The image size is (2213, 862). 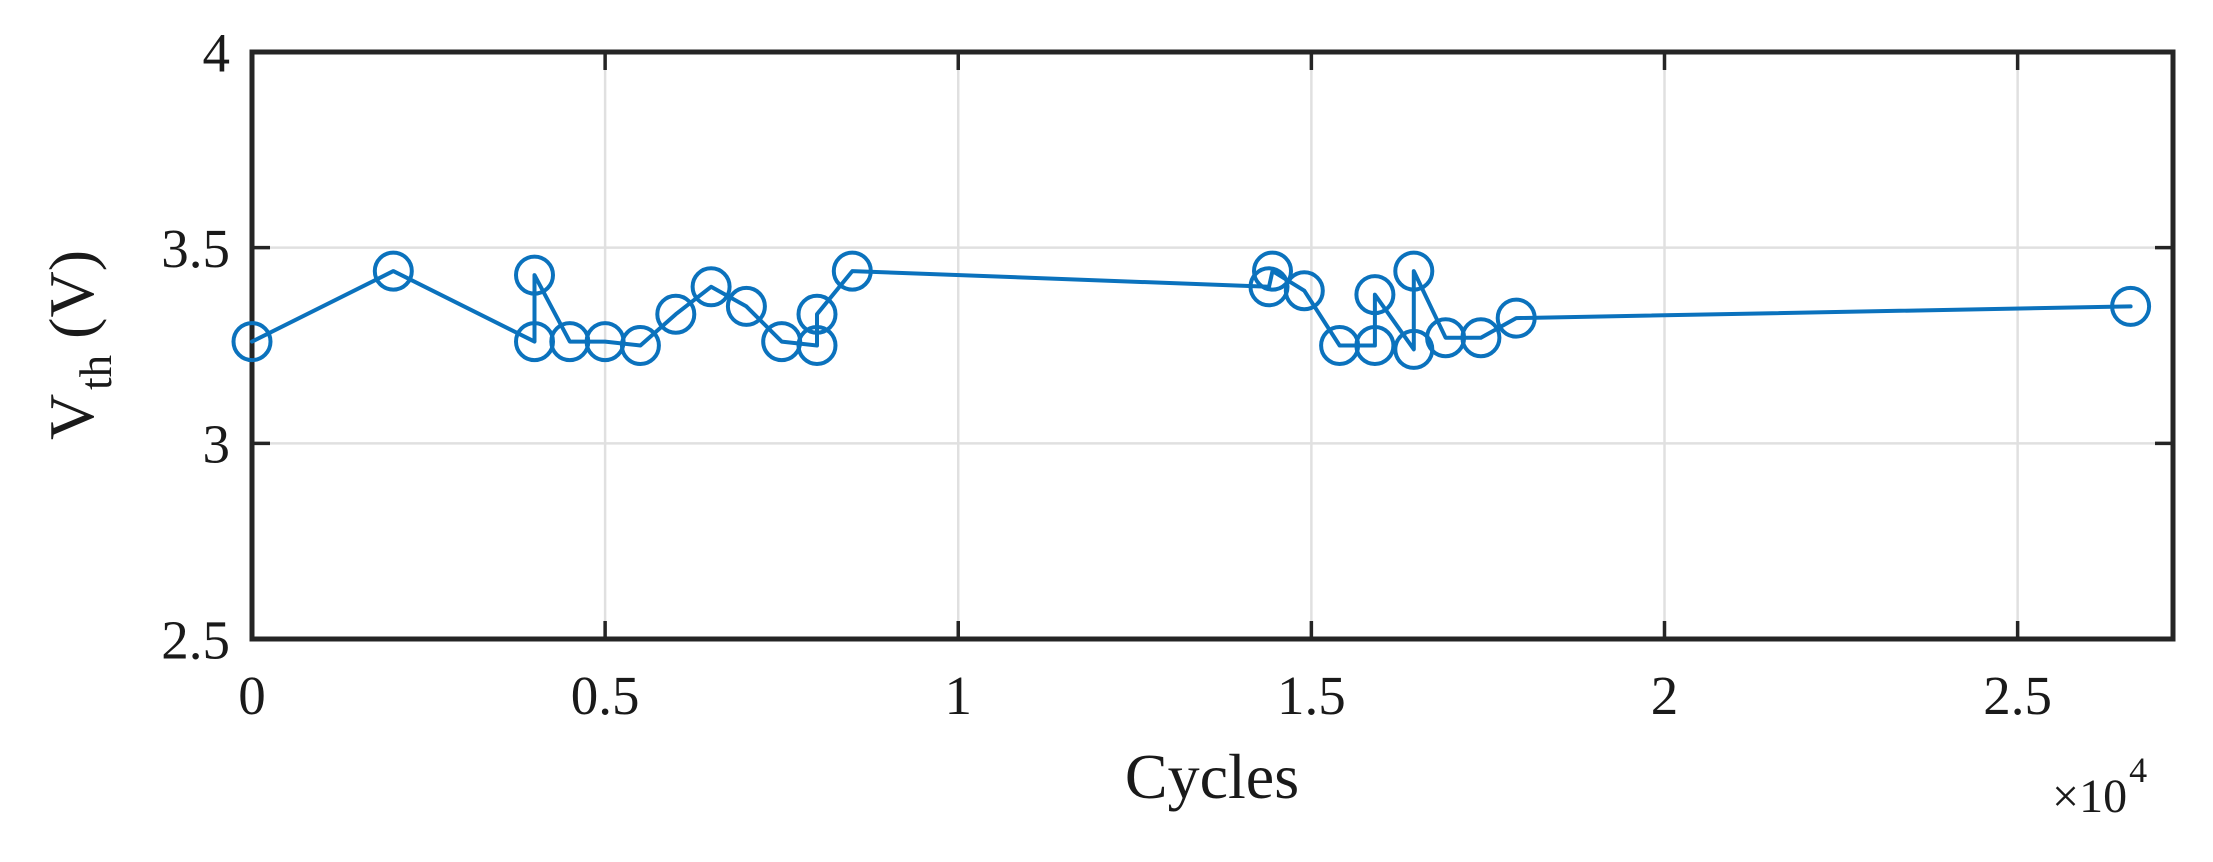 What do you see at coordinates (217, 444) in the screenshot?
I see `y-tick-label: 3` at bounding box center [217, 444].